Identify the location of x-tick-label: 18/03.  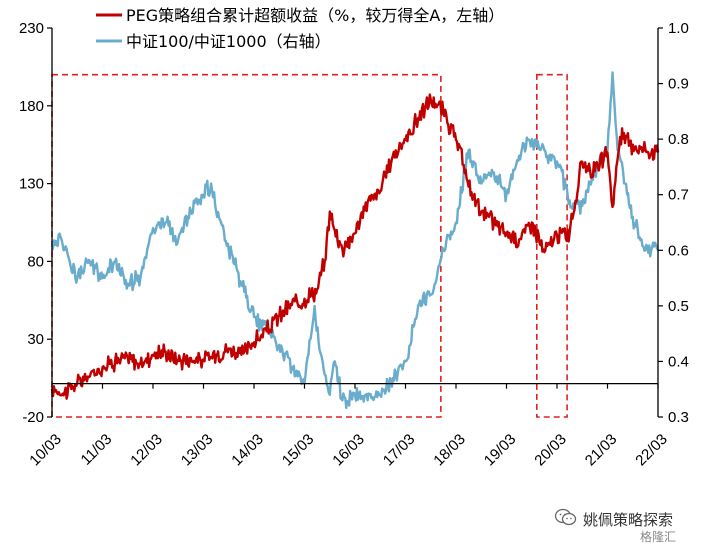
(449, 450).